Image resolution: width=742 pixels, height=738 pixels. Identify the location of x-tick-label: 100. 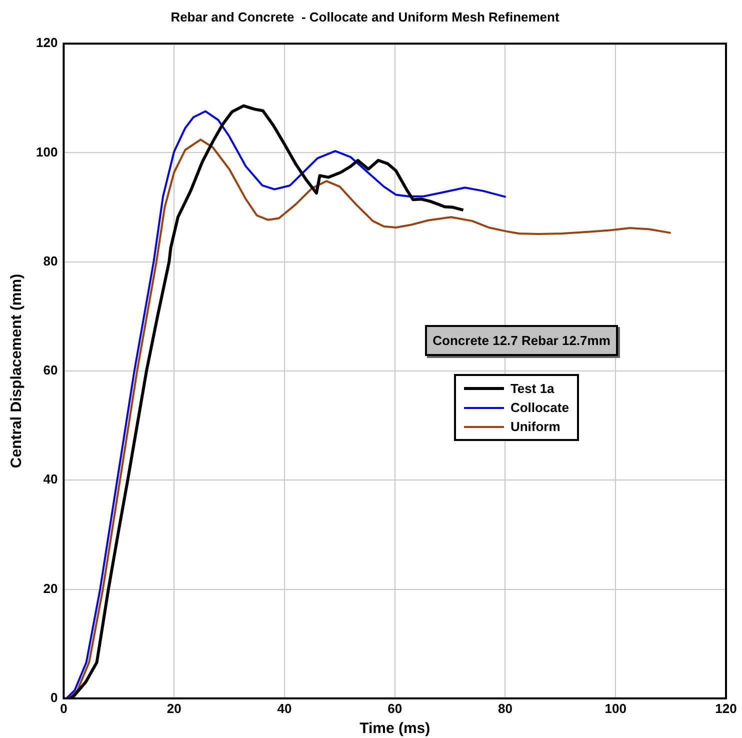
(615, 708).